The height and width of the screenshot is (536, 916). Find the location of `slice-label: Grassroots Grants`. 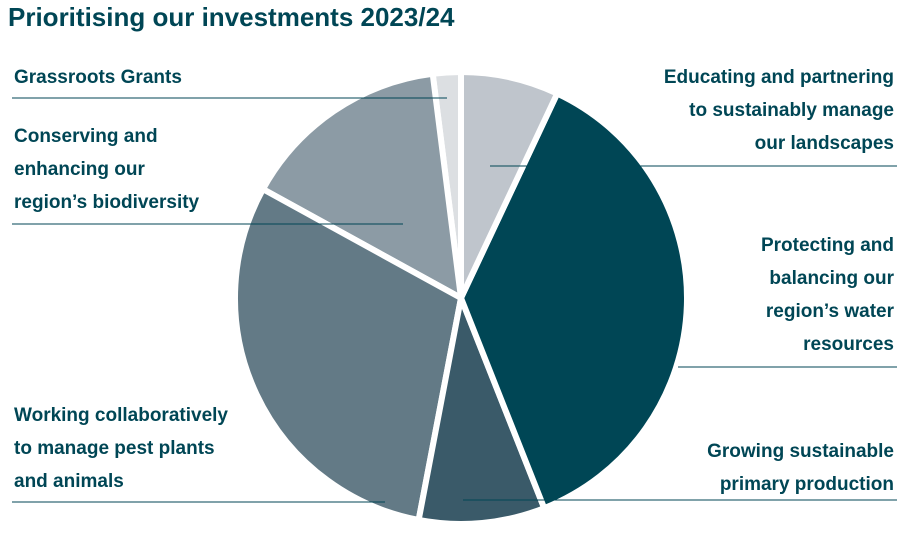

slice-label: Grassroots Grants is located at coordinates (98, 77).